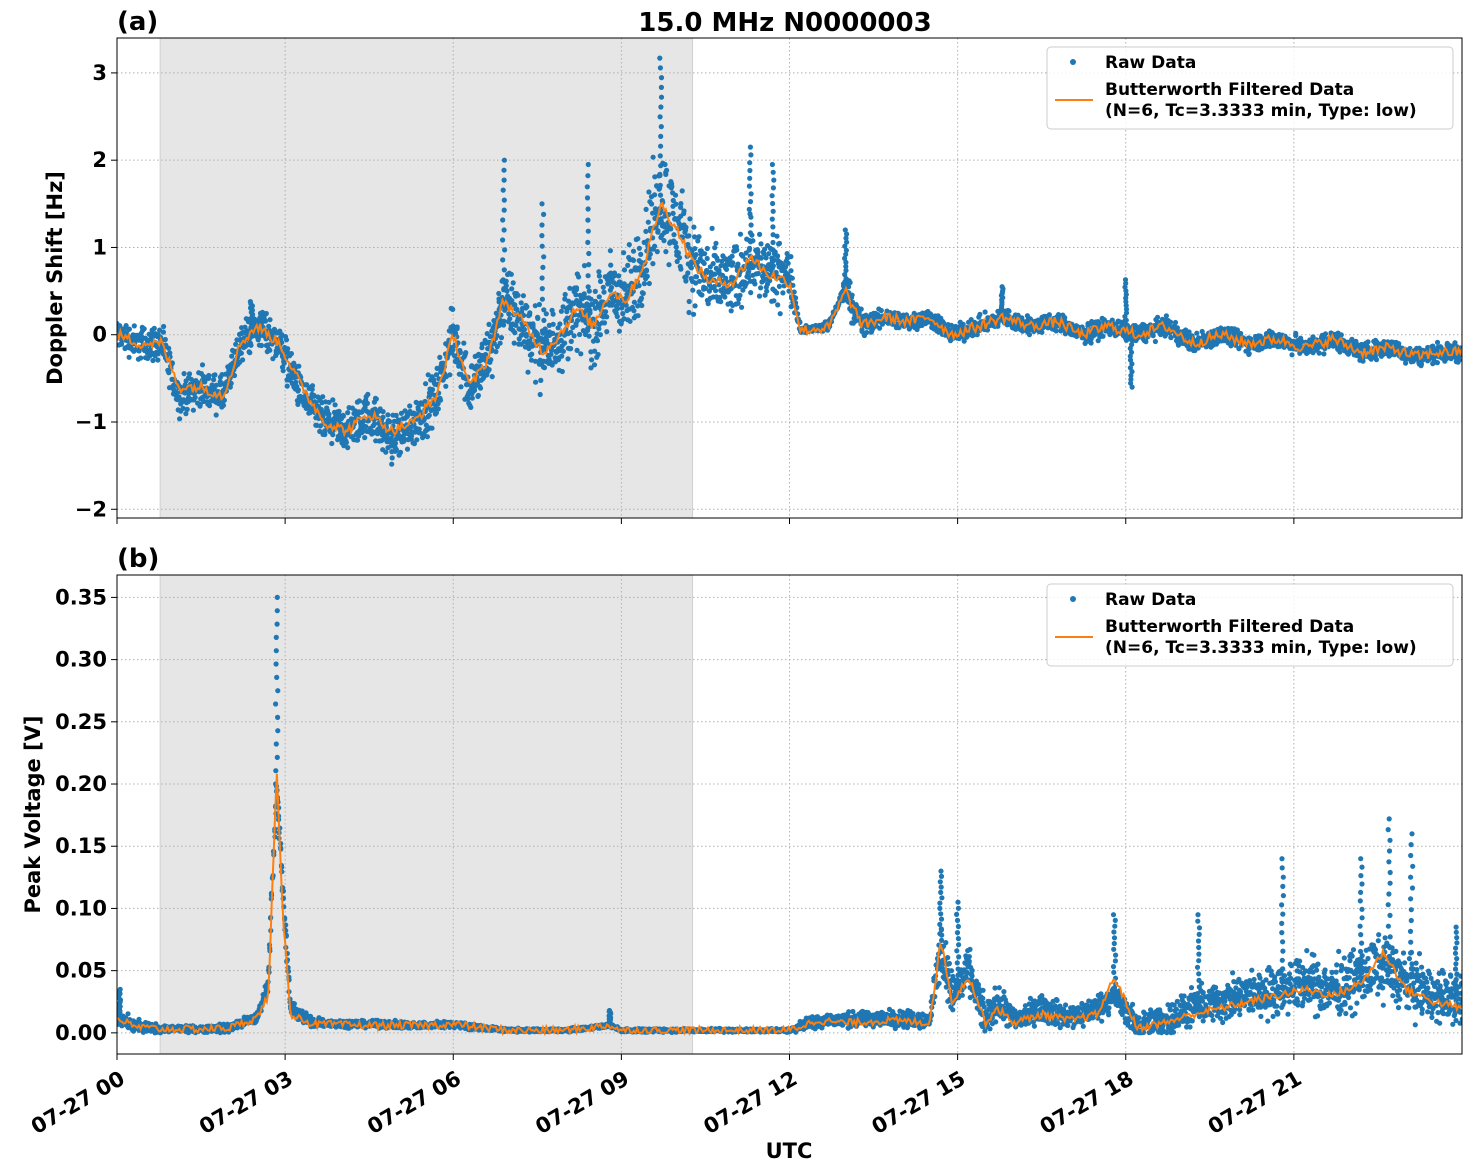 The width and height of the screenshot is (1471, 1176). What do you see at coordinates (784, 23) in the screenshot?
I see `figure-title: 15.0 MHz N0000003` at bounding box center [784, 23].